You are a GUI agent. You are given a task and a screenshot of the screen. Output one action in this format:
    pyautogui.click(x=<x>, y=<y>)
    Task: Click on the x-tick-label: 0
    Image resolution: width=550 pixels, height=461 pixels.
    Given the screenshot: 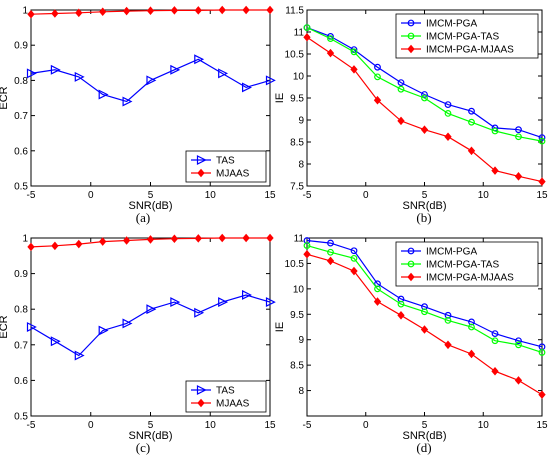 What is the action you would take?
    pyautogui.click(x=91, y=425)
    